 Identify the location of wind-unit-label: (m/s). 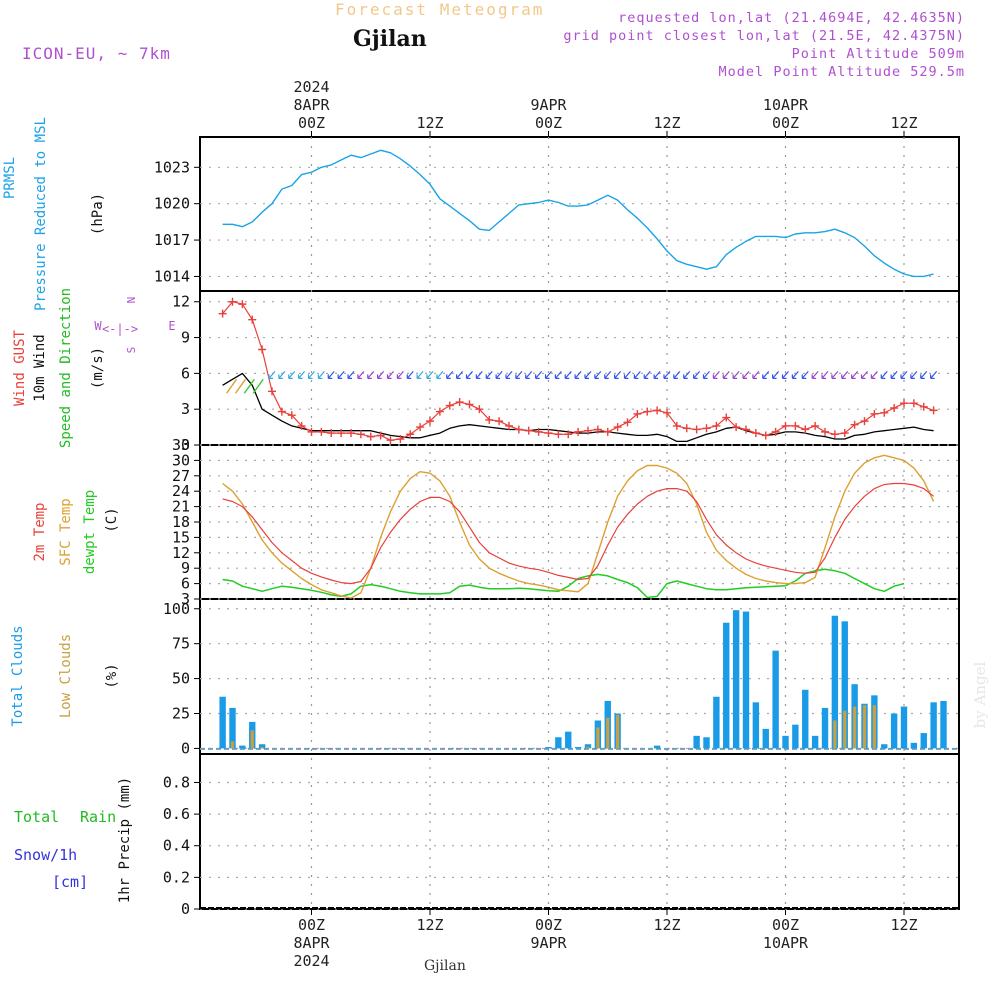
(98, 368).